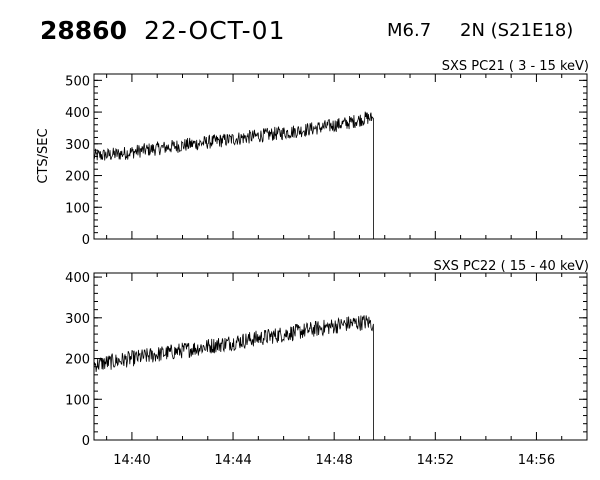 Image resolution: width=600 pixels, height=480 pixels. Describe the element at coordinates (215, 30) in the screenshot. I see `event-date: 22-OCT-01` at that location.